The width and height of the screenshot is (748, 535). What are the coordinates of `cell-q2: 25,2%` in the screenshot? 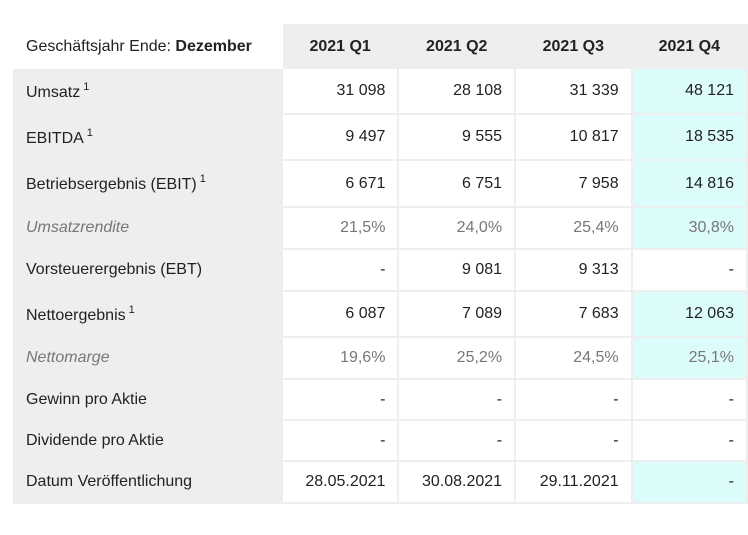 It's located at (457, 358).